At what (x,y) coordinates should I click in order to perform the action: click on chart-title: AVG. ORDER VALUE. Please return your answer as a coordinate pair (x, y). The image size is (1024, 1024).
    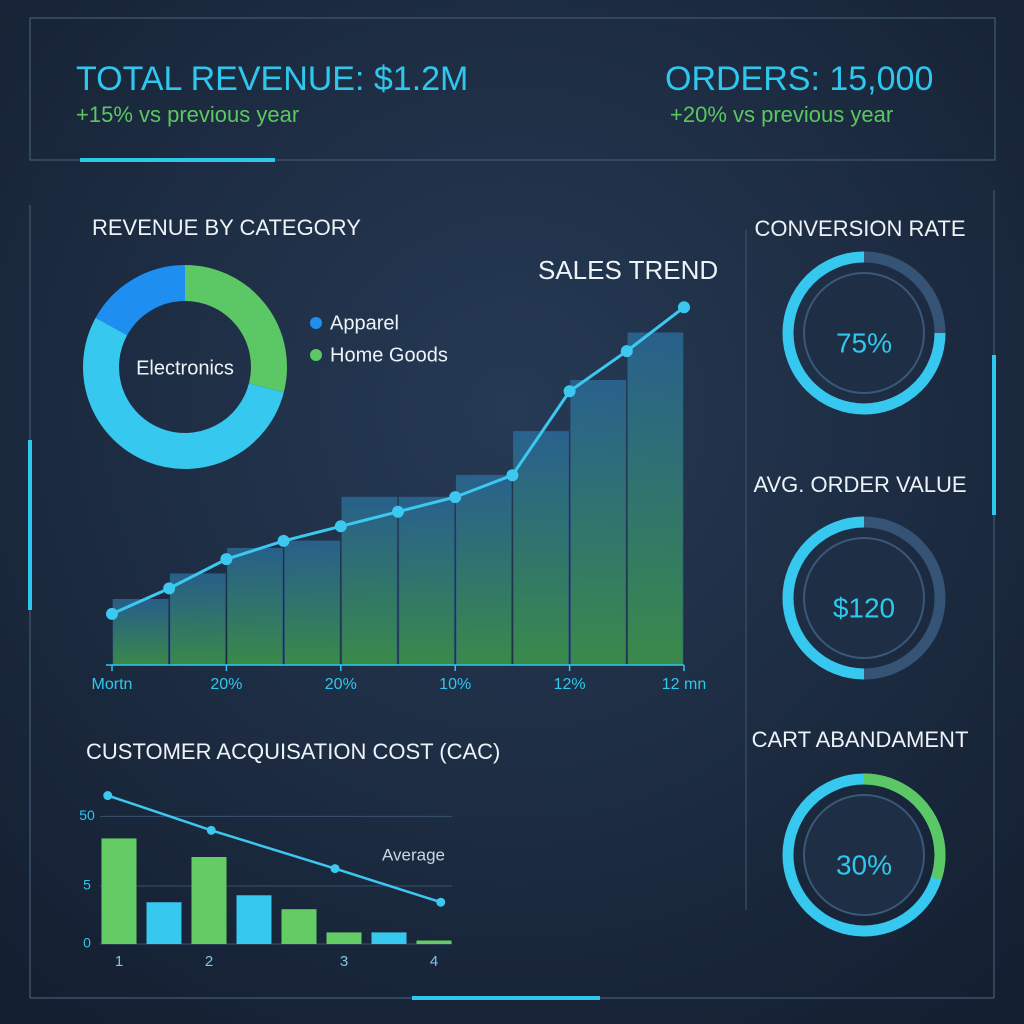
    Looking at the image, I should click on (859, 484).